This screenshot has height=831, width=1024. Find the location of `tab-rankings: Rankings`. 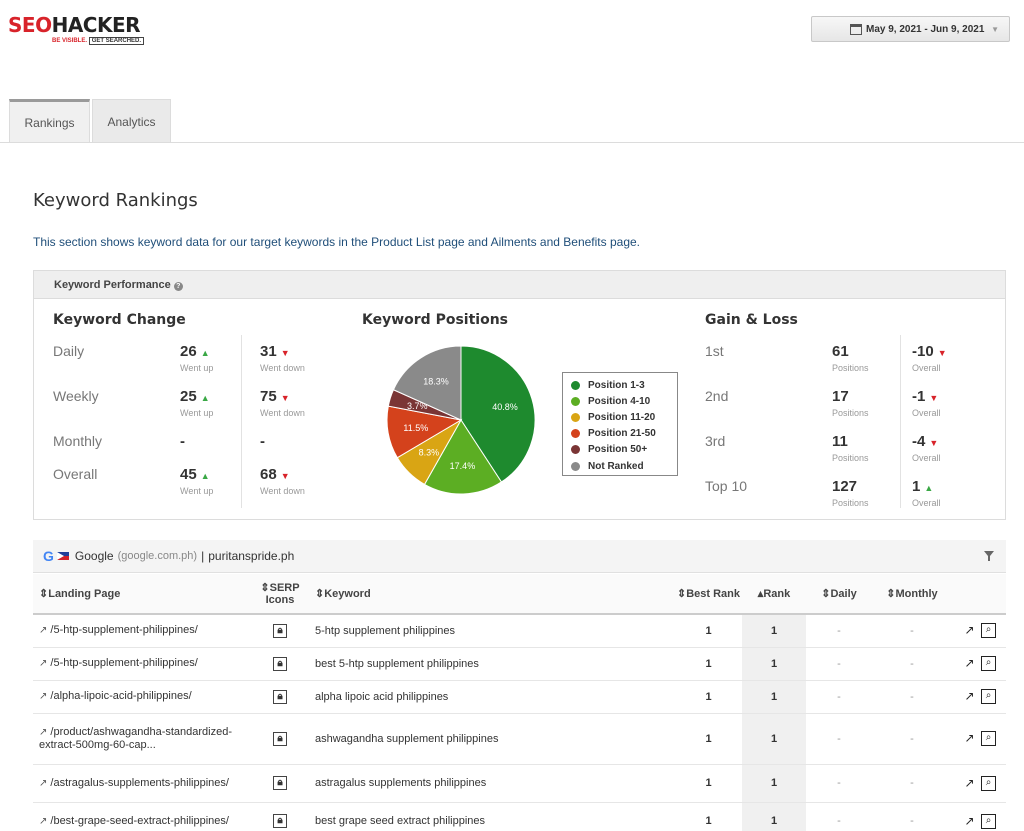

tab-rankings: Rankings is located at coordinates (49, 121).